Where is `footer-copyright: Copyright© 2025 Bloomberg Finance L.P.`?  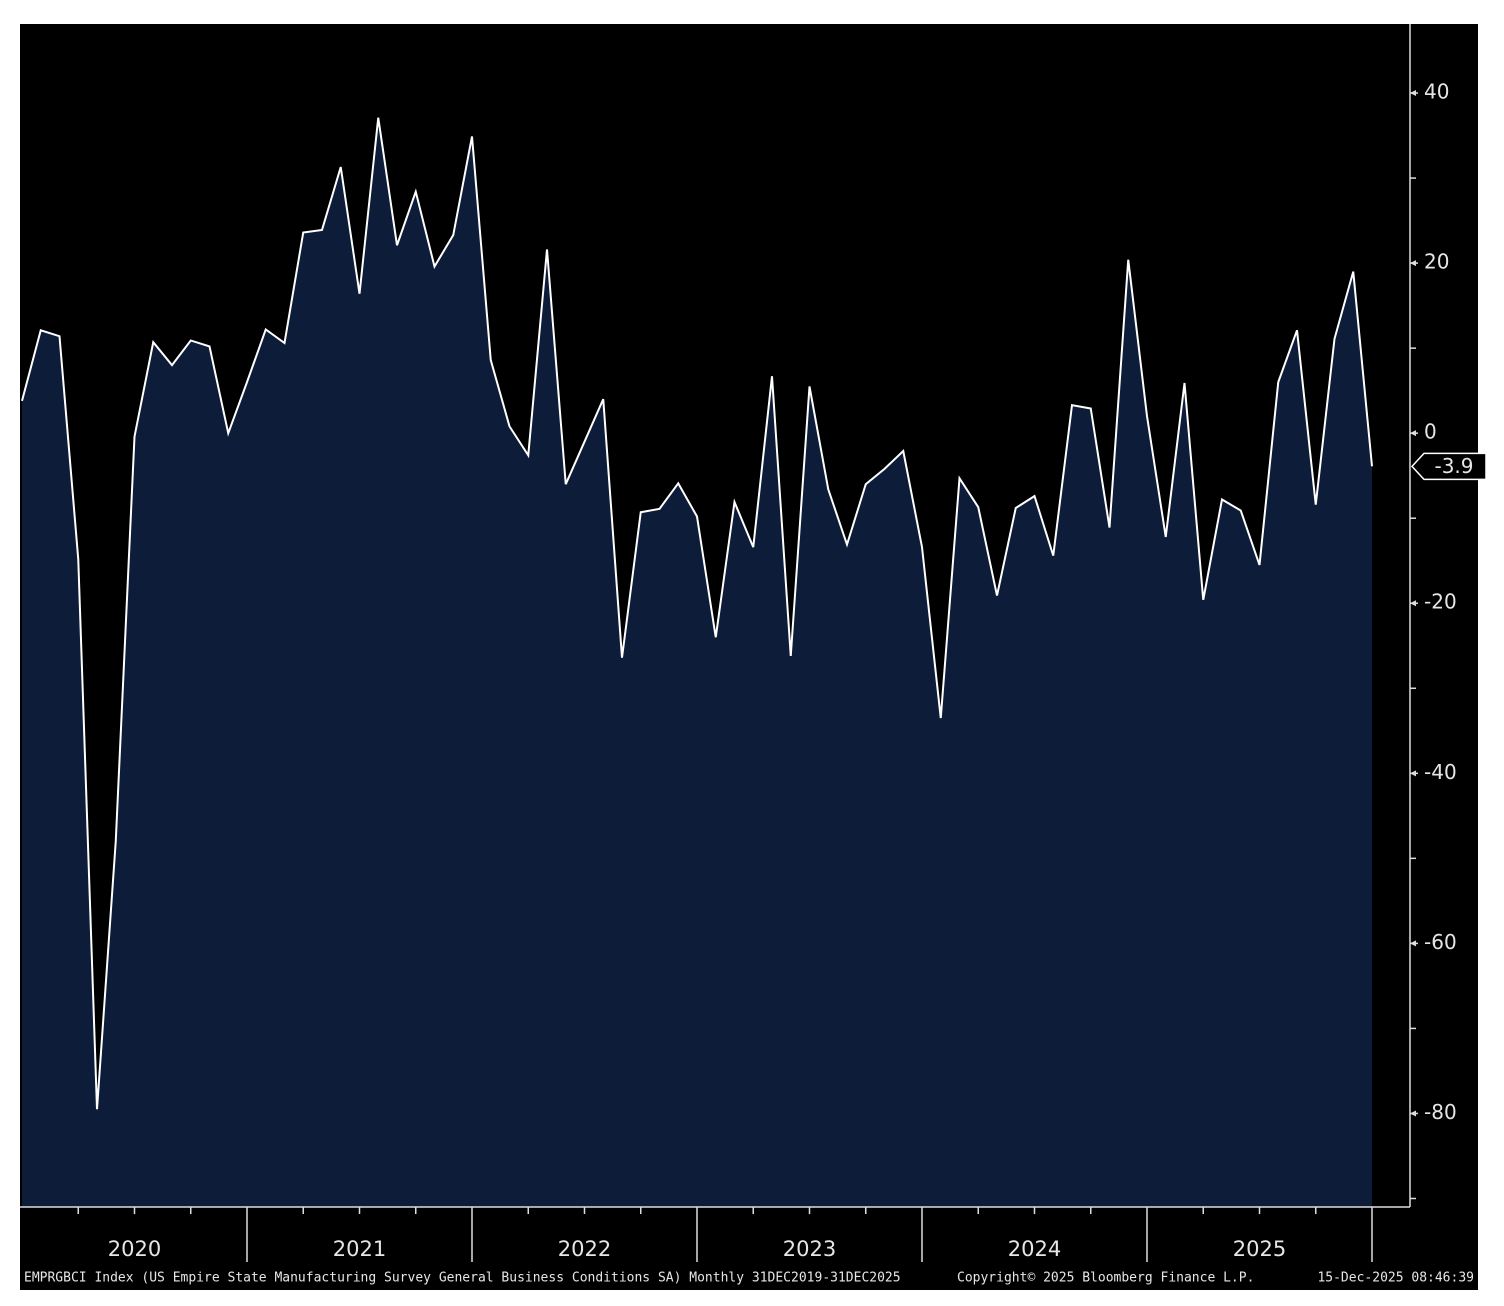 footer-copyright: Copyright© 2025 Bloomberg Finance L.P. is located at coordinates (1105, 1278).